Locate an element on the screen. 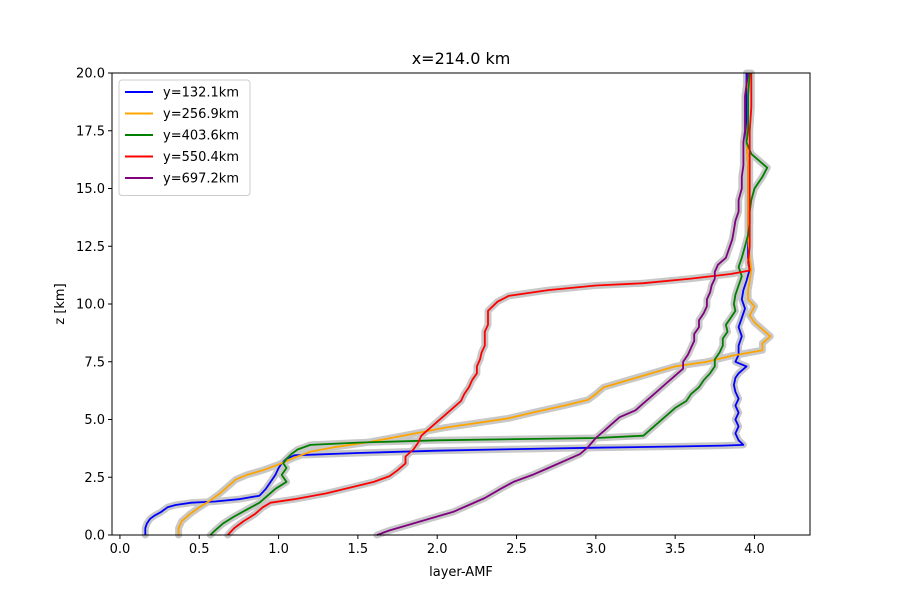  y-axis-label: z [km] is located at coordinates (60, 303).